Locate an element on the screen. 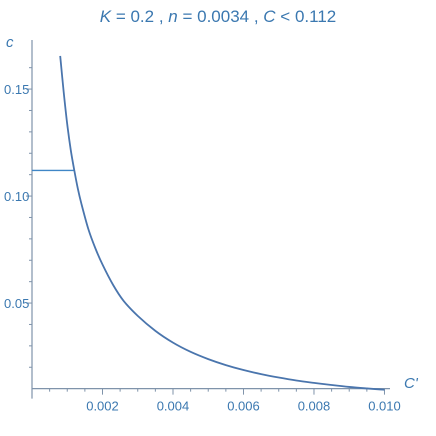  title-part: = 0.0034 , is located at coordinates (221, 16).